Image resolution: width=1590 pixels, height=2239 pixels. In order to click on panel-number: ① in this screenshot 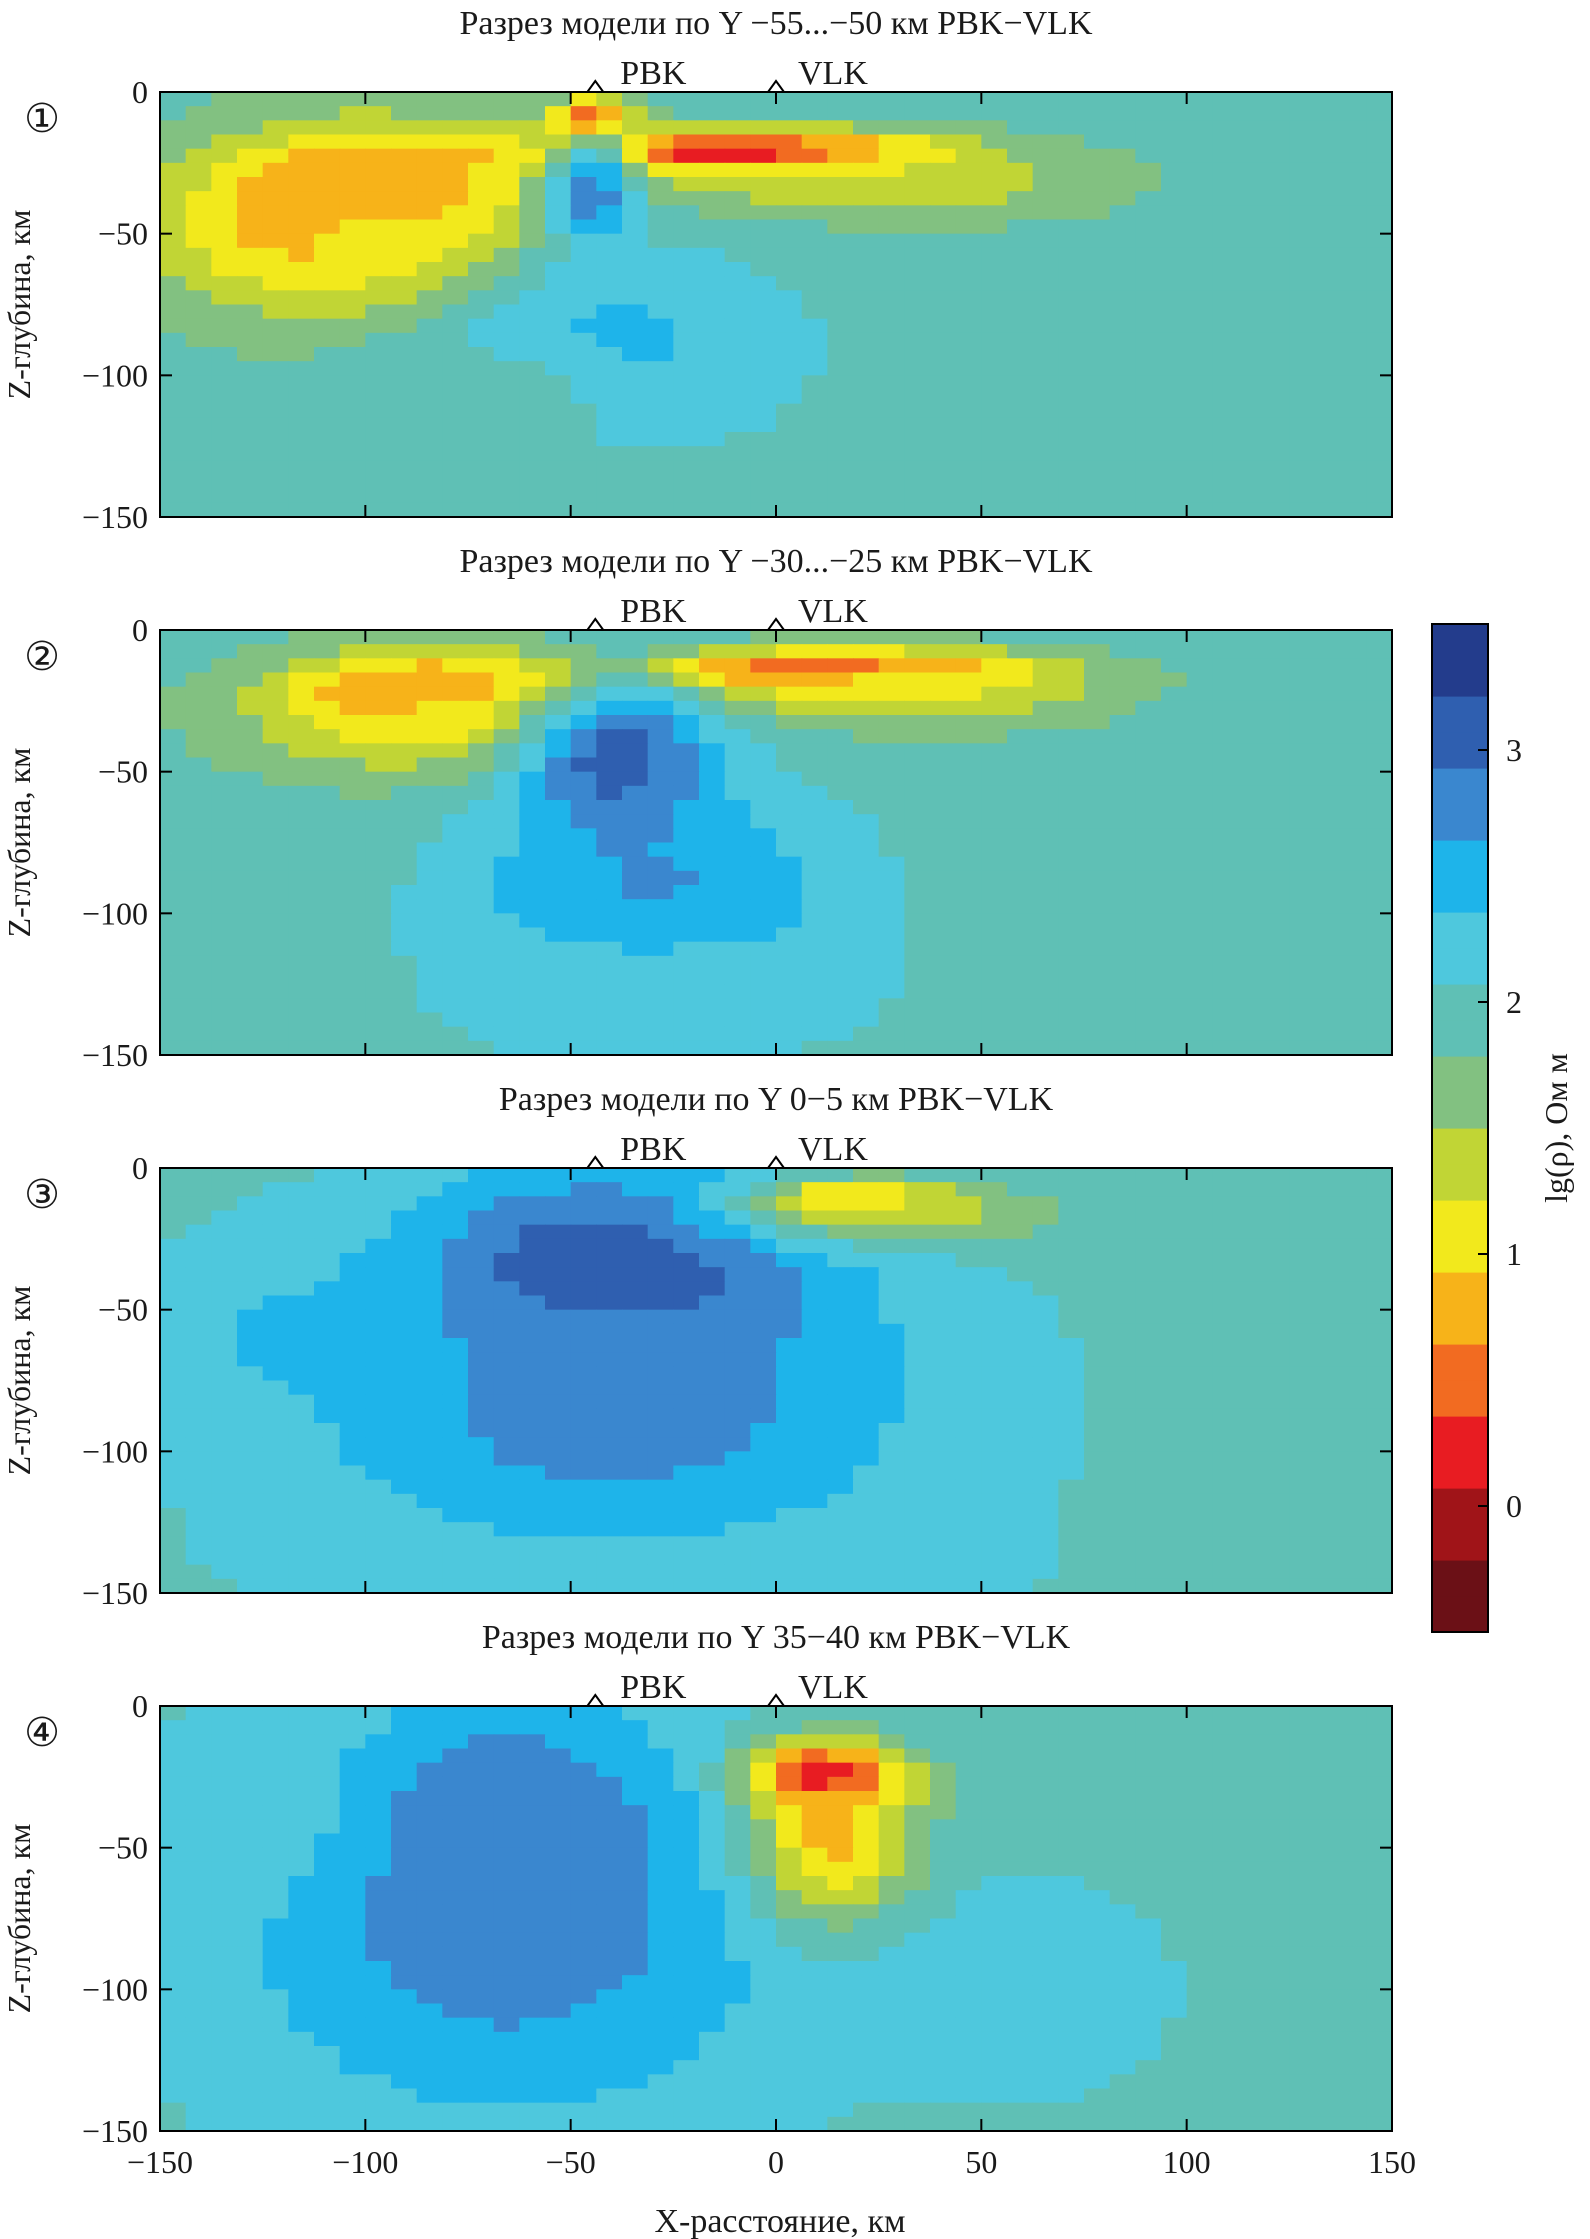, I will do `click(42, 118)`.